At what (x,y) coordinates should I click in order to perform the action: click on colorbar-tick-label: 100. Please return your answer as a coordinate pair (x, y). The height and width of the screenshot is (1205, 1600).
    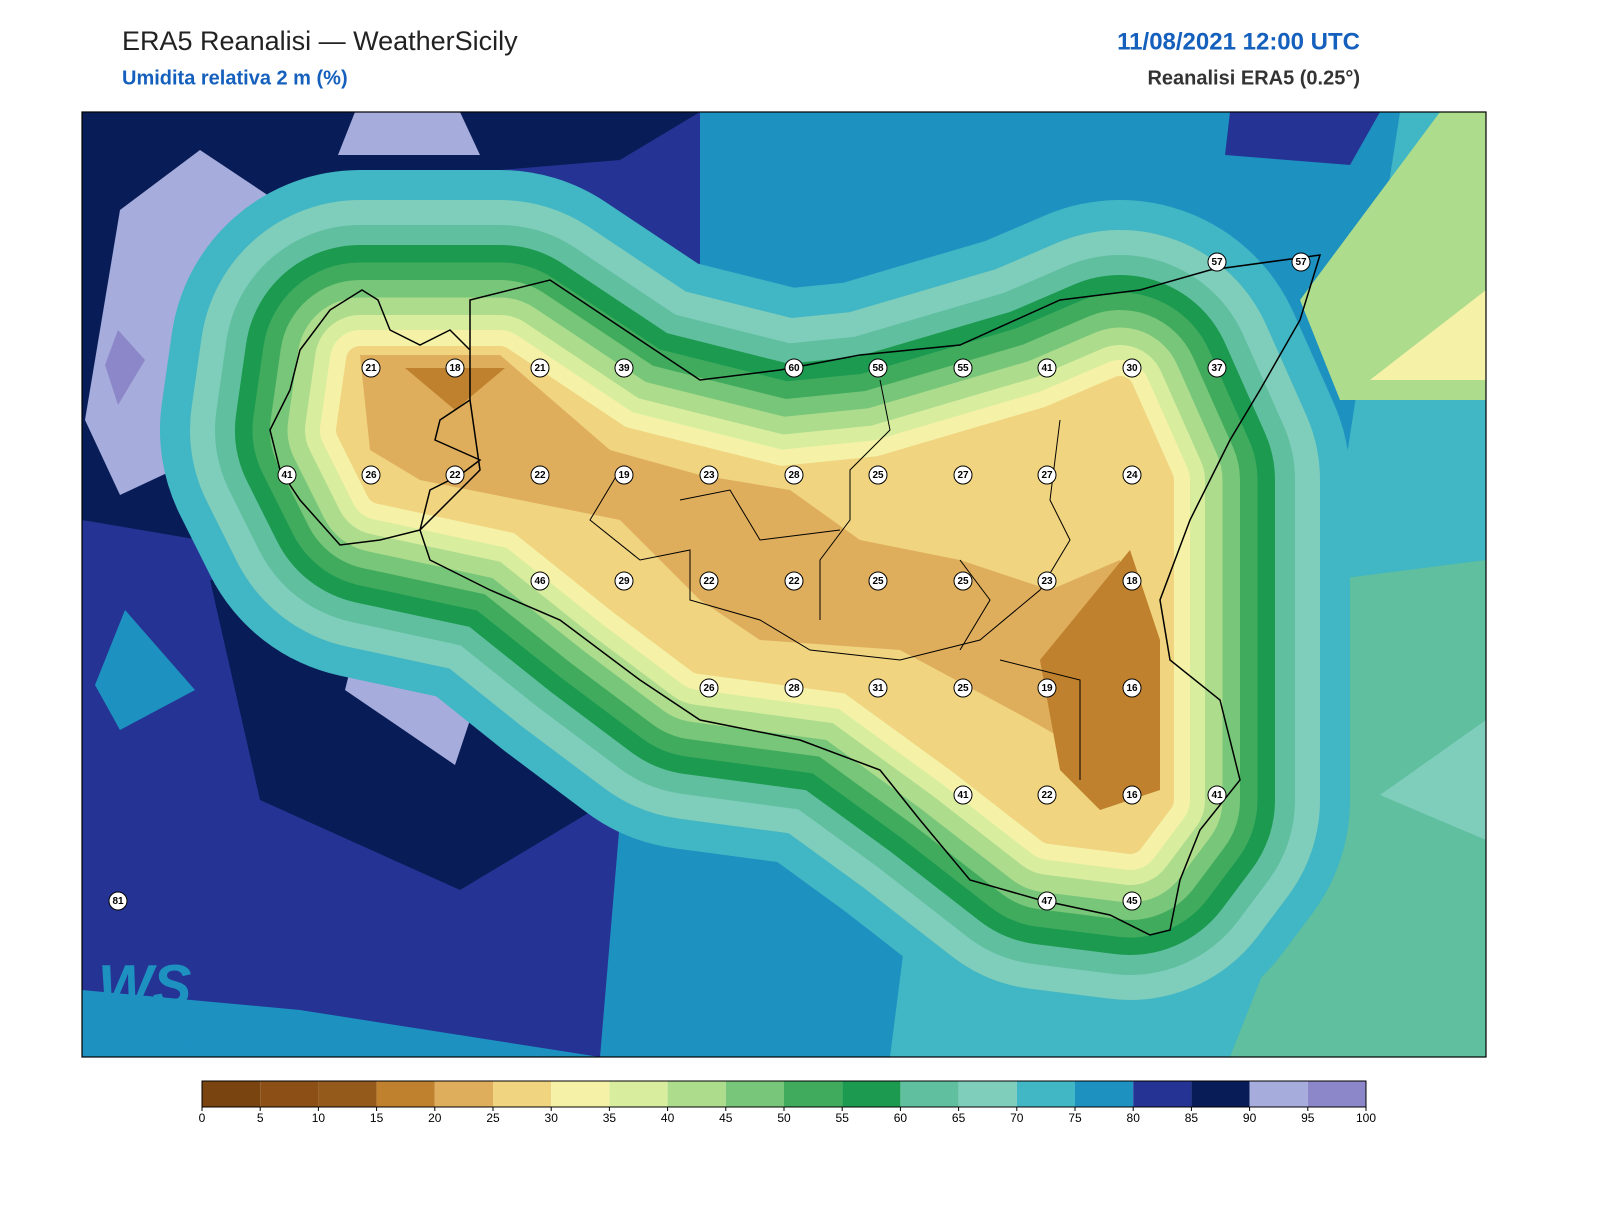
    Looking at the image, I should click on (1366, 1118).